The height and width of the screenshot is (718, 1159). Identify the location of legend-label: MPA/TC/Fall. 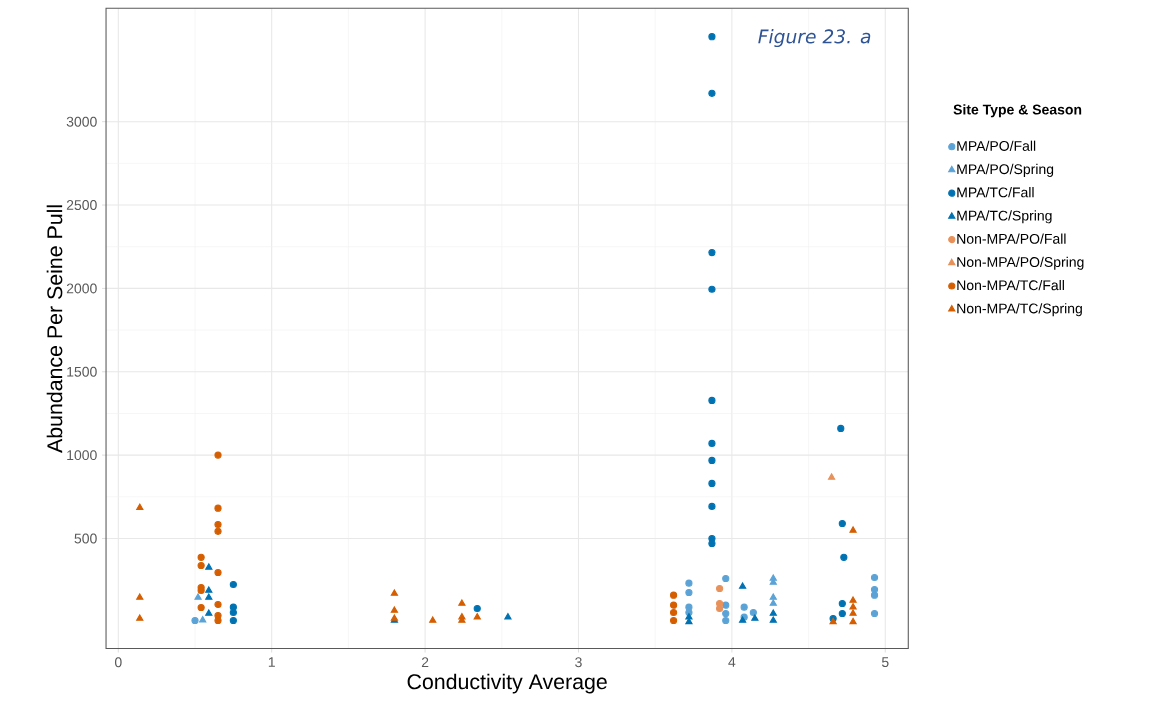
(995, 192).